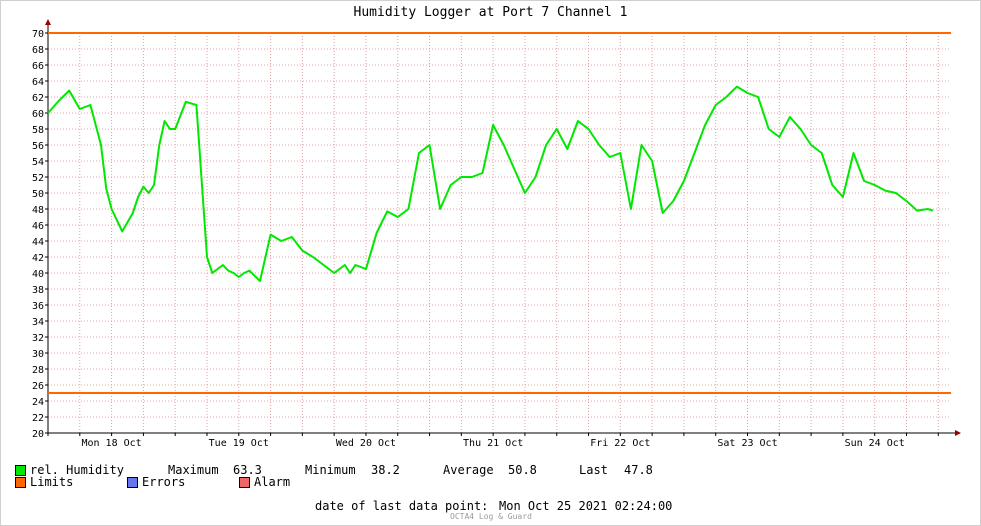  Describe the element at coordinates (593, 470) in the screenshot. I see `legend-last-label: Last` at that location.